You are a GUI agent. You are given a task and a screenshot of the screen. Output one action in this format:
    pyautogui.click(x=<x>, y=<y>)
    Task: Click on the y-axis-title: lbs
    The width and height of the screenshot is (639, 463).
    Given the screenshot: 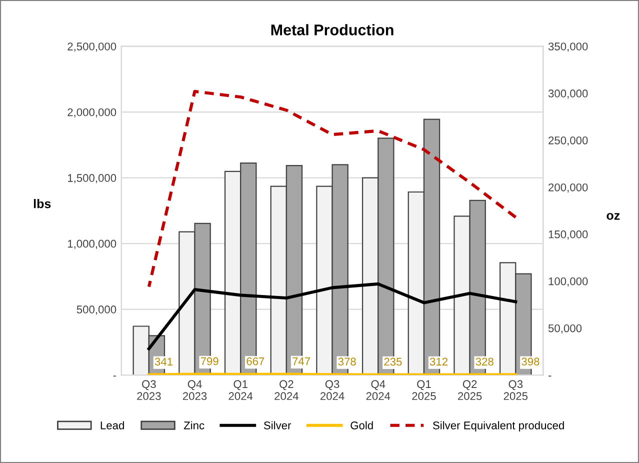 What is the action you would take?
    pyautogui.click(x=42, y=203)
    